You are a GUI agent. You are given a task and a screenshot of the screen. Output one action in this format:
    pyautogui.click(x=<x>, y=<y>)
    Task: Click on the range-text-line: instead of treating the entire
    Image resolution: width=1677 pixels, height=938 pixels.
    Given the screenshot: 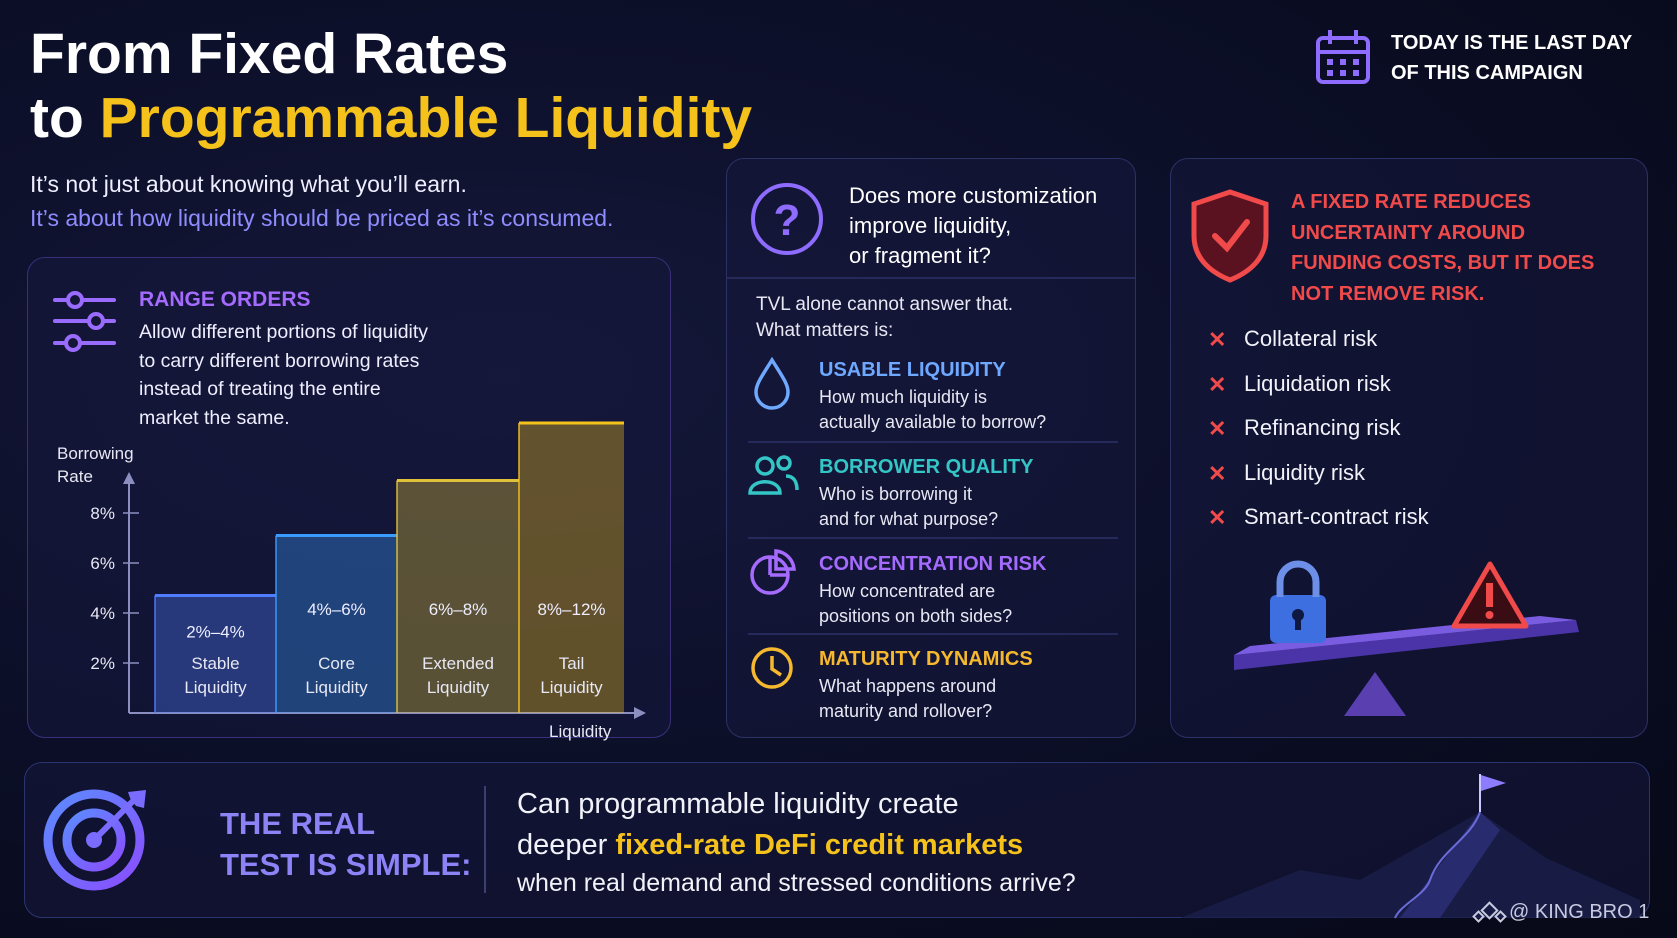 What is the action you would take?
    pyautogui.click(x=260, y=389)
    